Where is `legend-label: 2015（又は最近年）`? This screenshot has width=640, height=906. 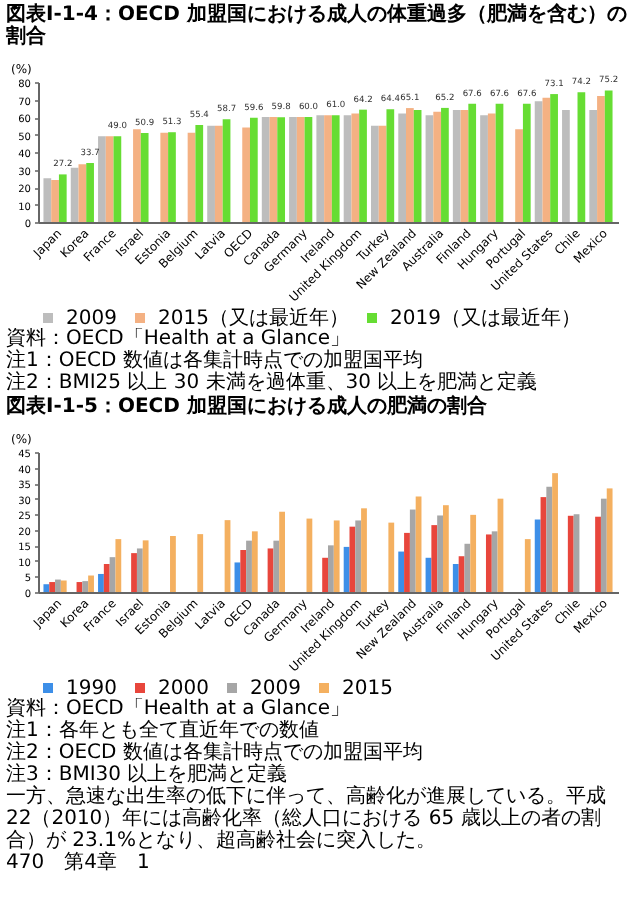 legend-label: 2015（又は最近年） is located at coordinates (253, 318).